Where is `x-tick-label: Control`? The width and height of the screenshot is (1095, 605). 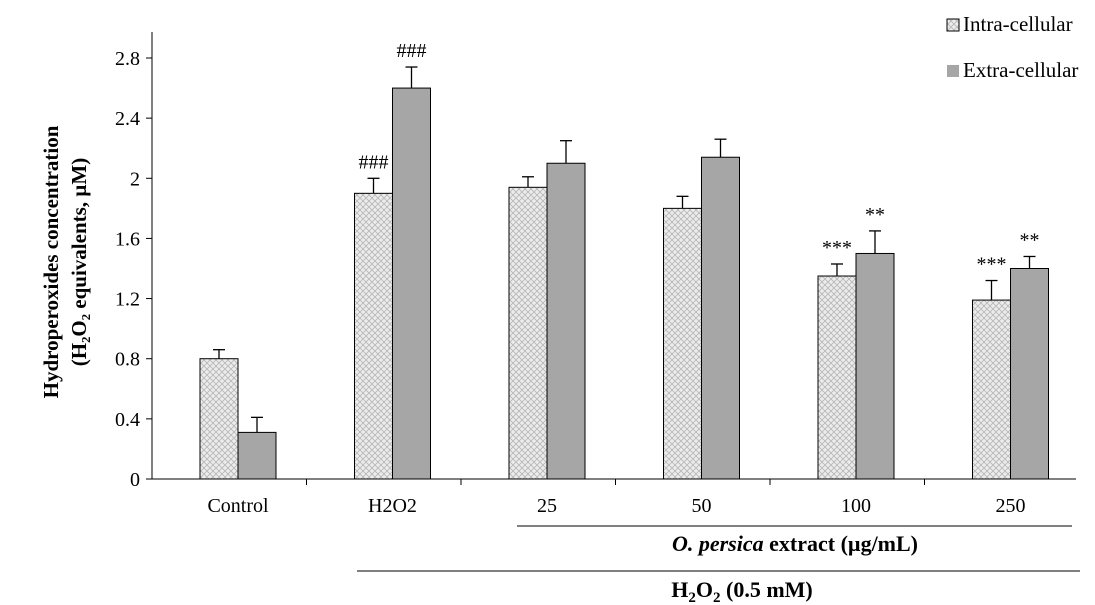
x-tick-label: Control is located at coordinates (238, 506).